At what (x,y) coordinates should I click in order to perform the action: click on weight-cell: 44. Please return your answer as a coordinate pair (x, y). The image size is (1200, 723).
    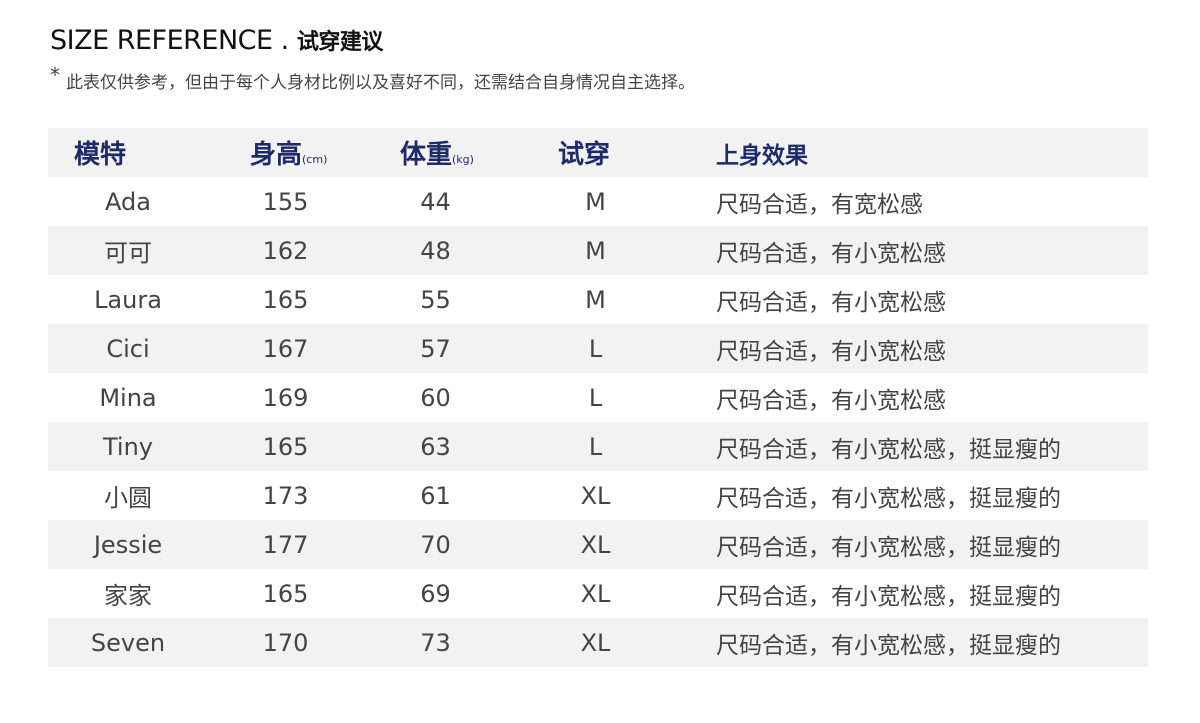
    Looking at the image, I should click on (435, 201).